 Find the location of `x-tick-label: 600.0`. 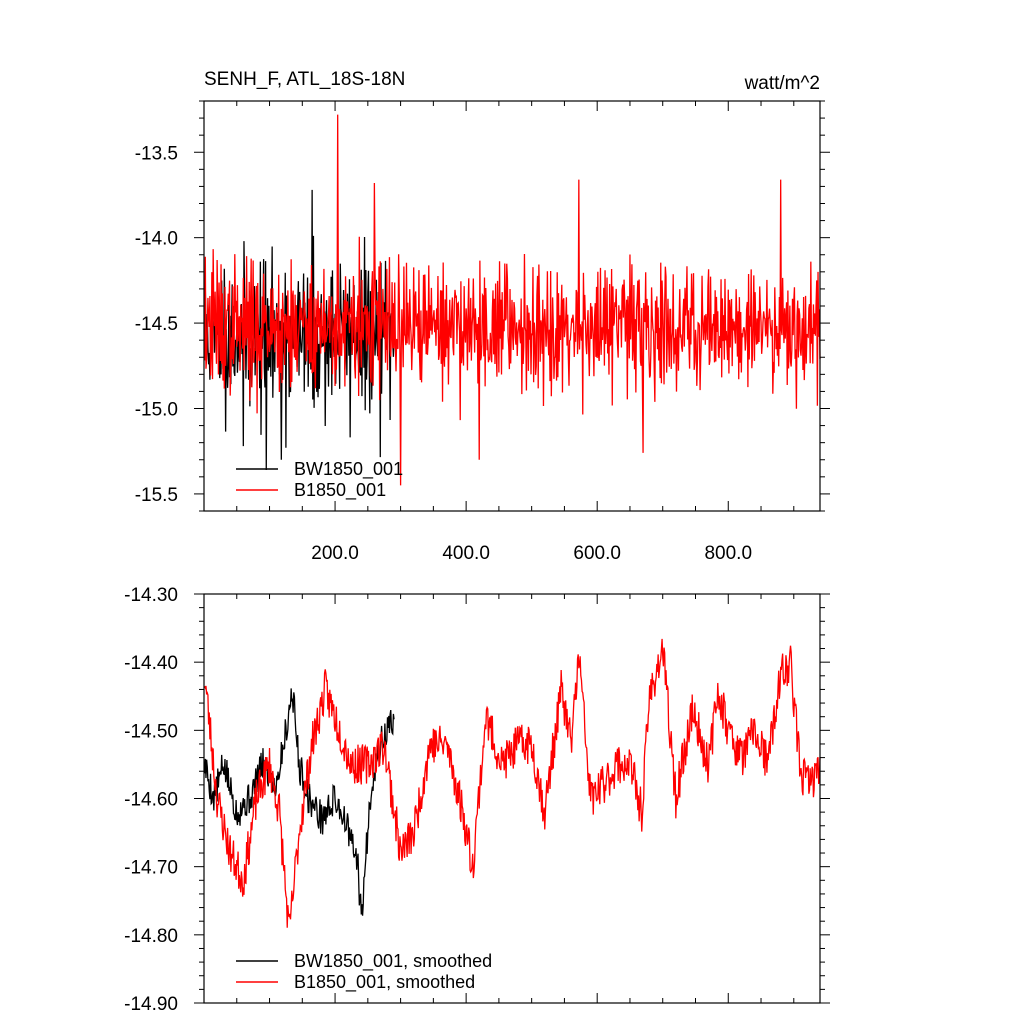

x-tick-label: 600.0 is located at coordinates (597, 553).